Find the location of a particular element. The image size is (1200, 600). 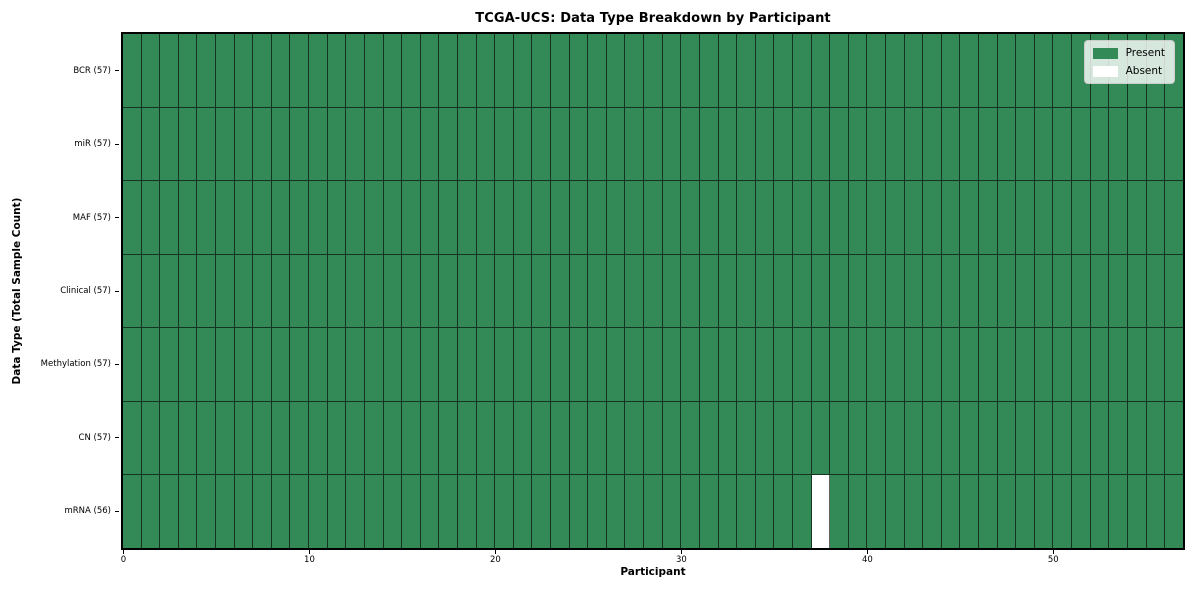

absent-swatch is located at coordinates (1105, 71).